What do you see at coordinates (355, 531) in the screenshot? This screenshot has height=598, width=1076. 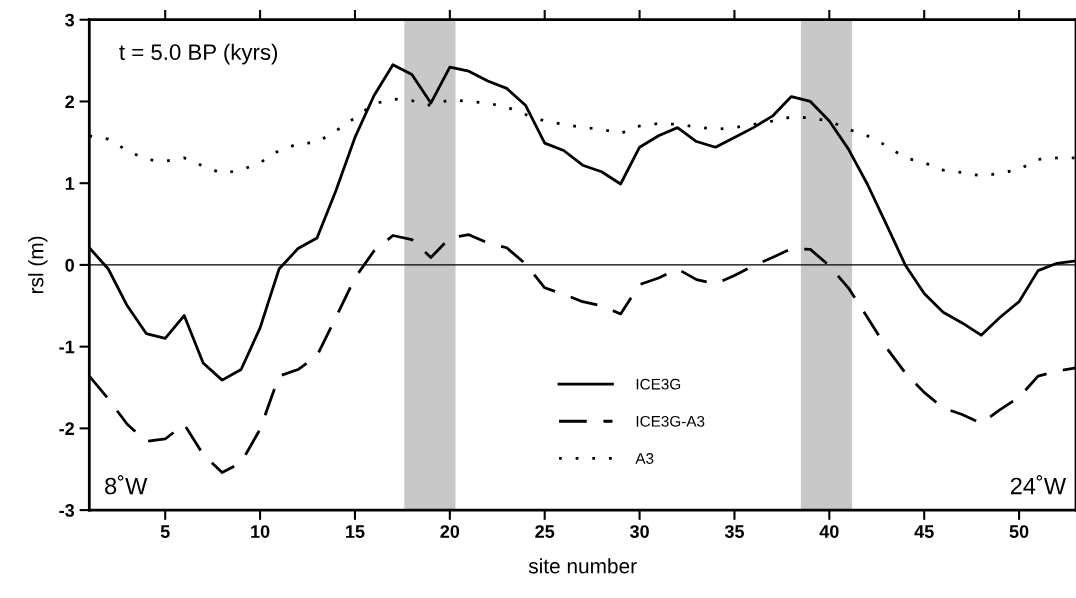 I see `x-tick-label: 15` at bounding box center [355, 531].